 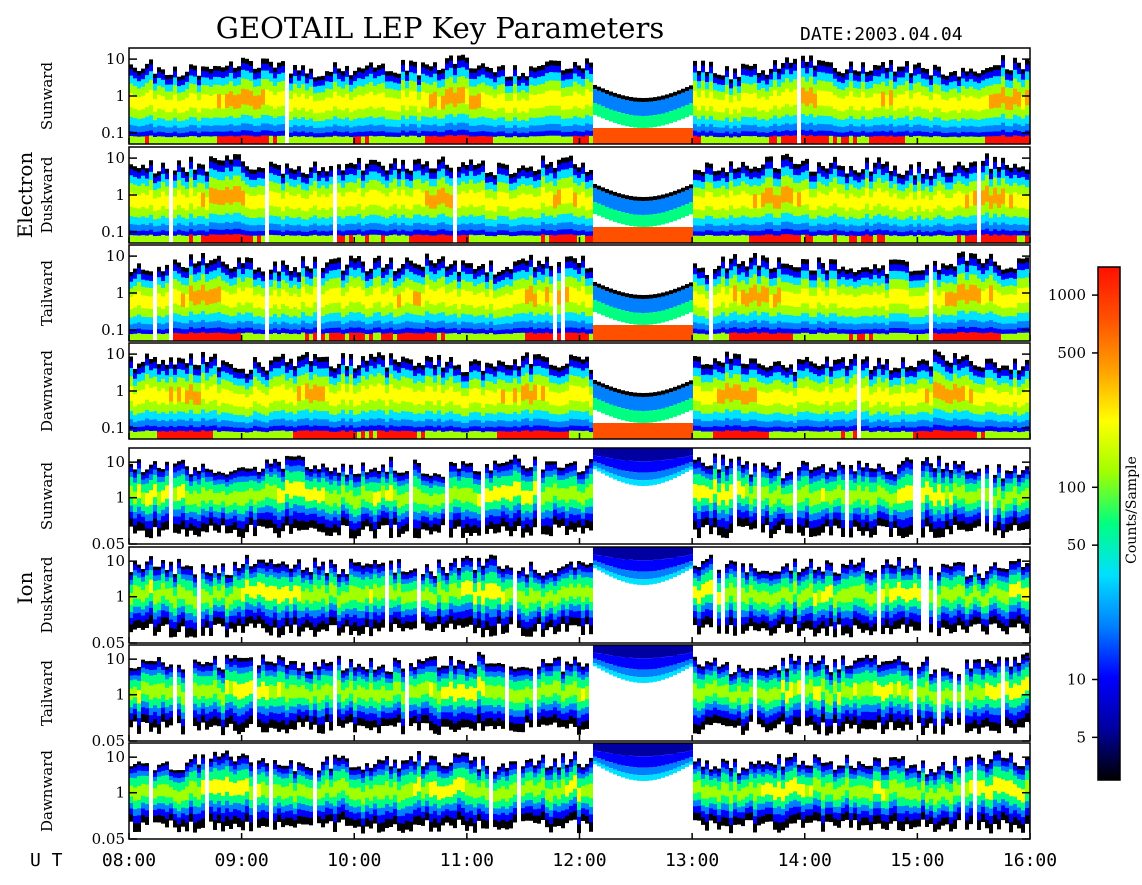 I want to click on panel-electron-duskward: 10 1 0.1 Duskward, so click(x=535, y=195).